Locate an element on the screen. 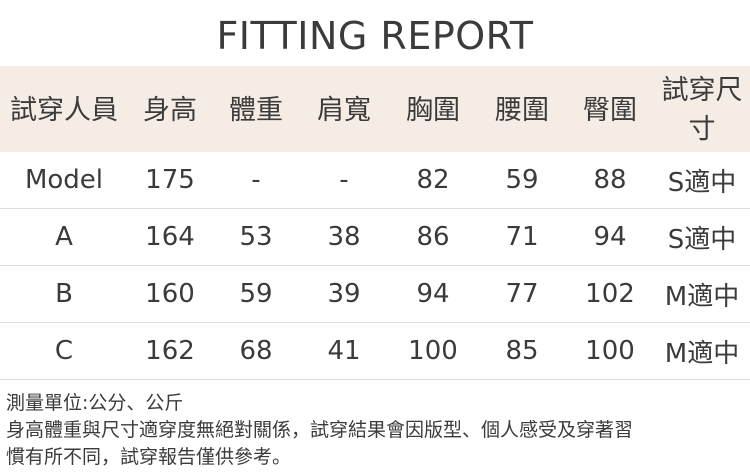  cell-bust: 82 is located at coordinates (433, 180).